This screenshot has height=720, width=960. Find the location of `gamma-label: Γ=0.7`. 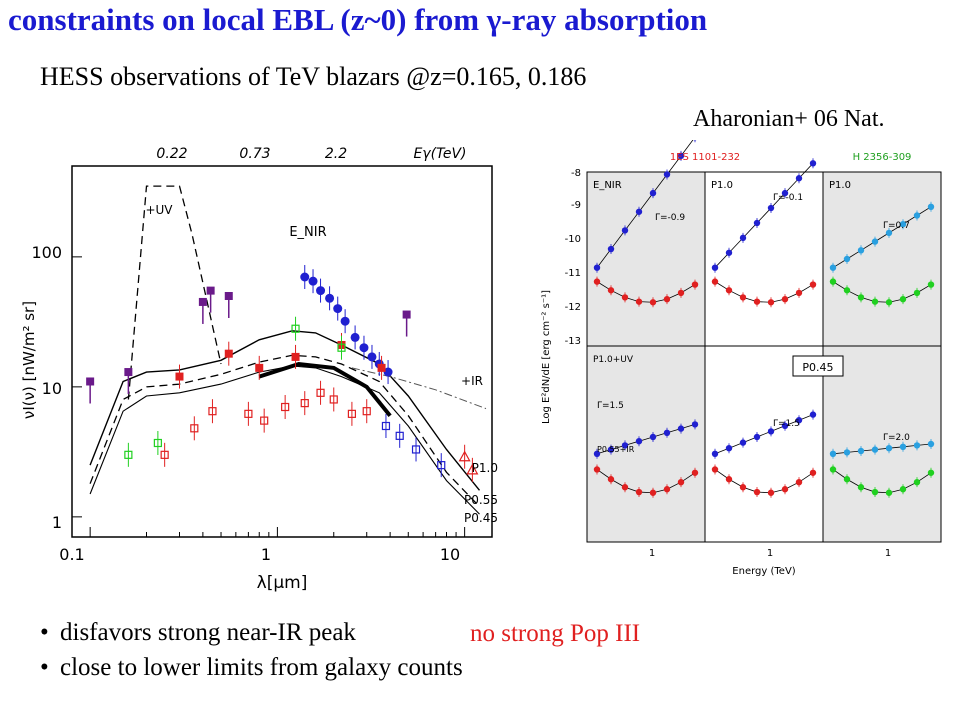

gamma-label: Γ=0.7 is located at coordinates (896, 226).